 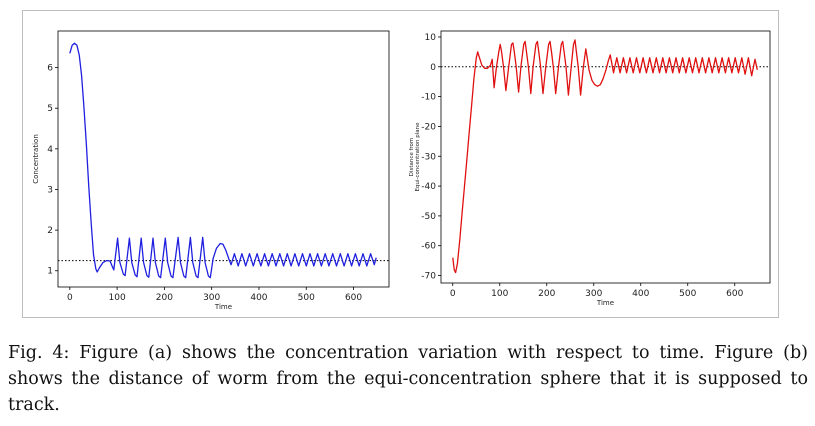 I want to click on y-tick-label: 10, so click(x=431, y=38).